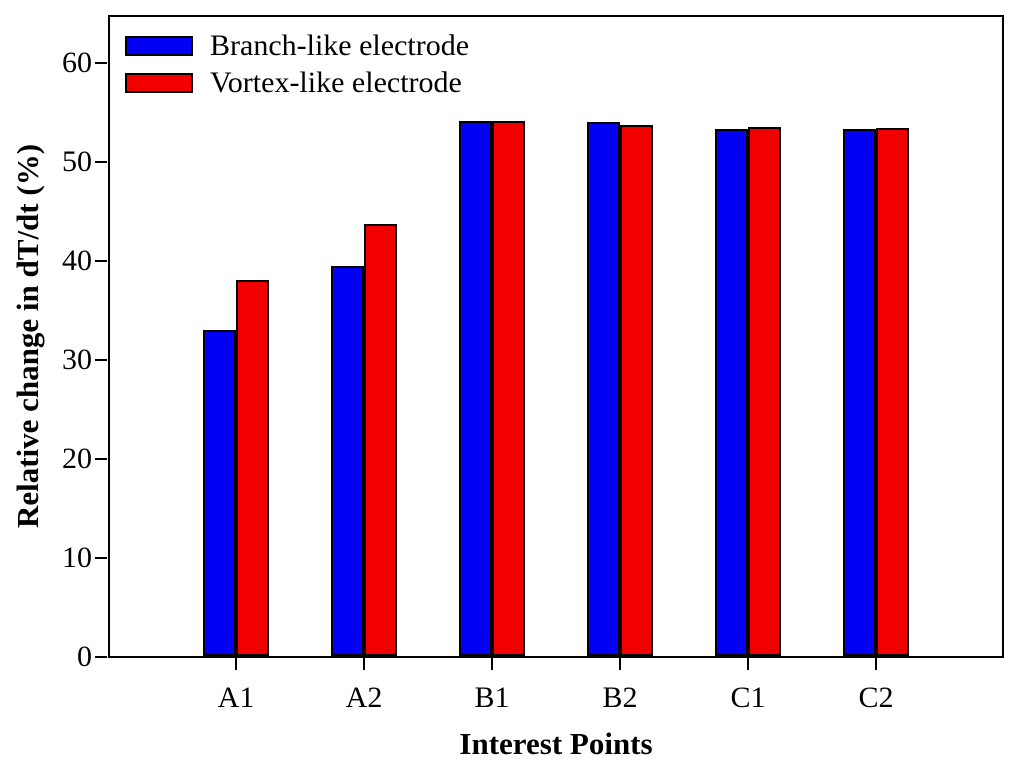 This screenshot has width=1024, height=780. I want to click on y-axis-tick-label: 50, so click(77, 162).